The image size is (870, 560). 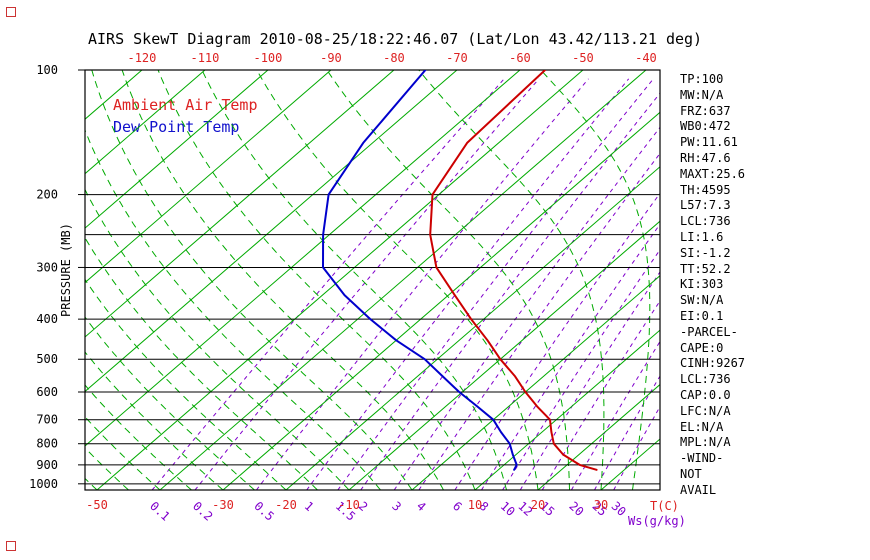 What do you see at coordinates (263, 511) in the screenshot?
I see `mixing-ratio-tick-label: 0.5` at bounding box center [263, 511].